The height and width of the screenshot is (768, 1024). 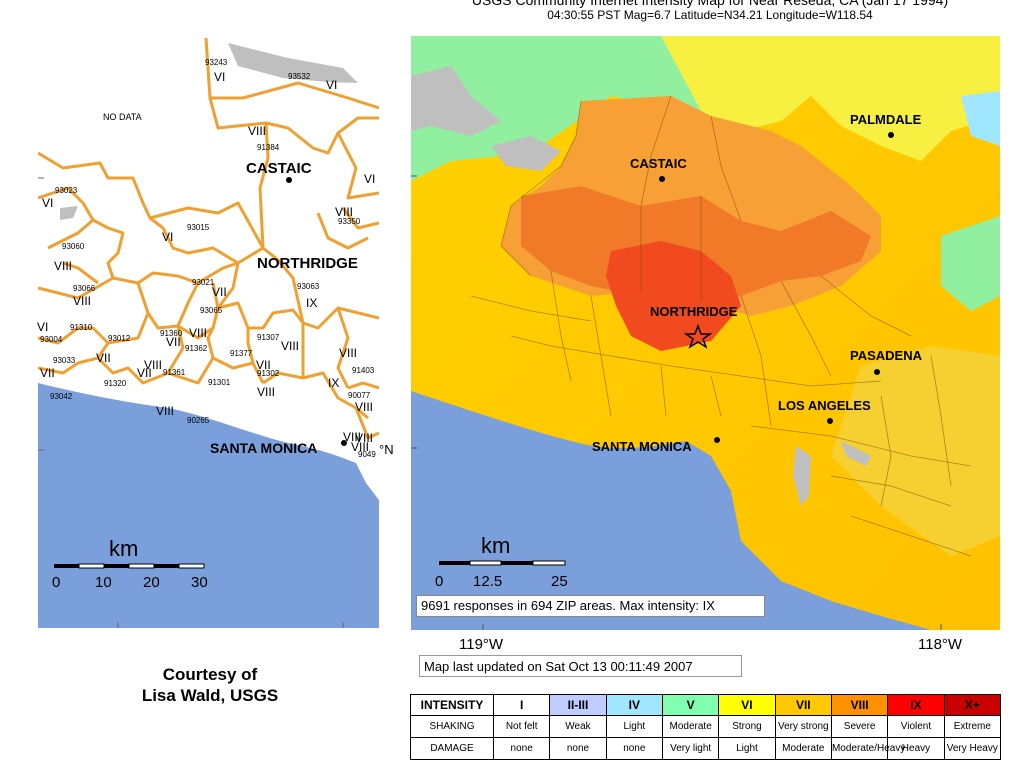 What do you see at coordinates (706, 705) in the screenshot?
I see `legend-intensity-row: INTENSITY I II-III IV V VI VII VIII IX X+` at bounding box center [706, 705].